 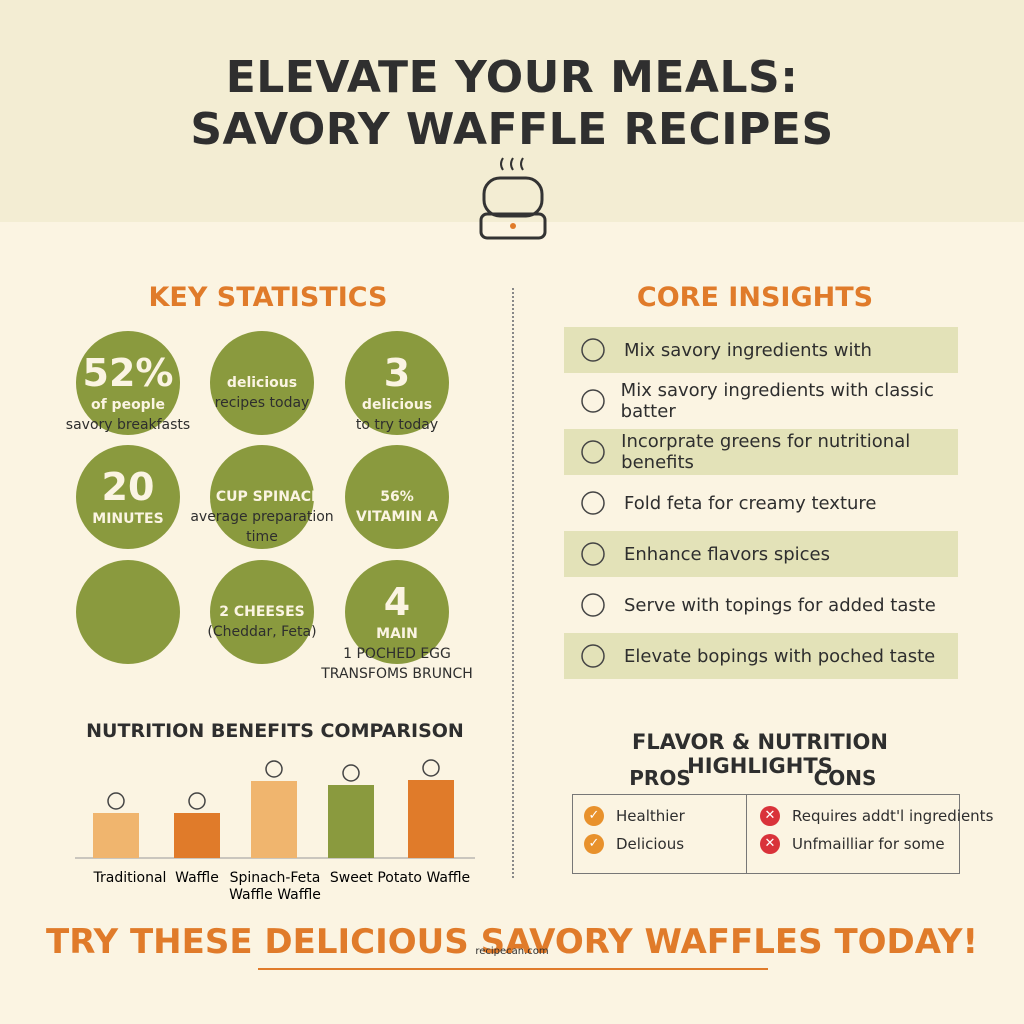 What do you see at coordinates (513, 583) in the screenshot?
I see `divider` at bounding box center [513, 583].